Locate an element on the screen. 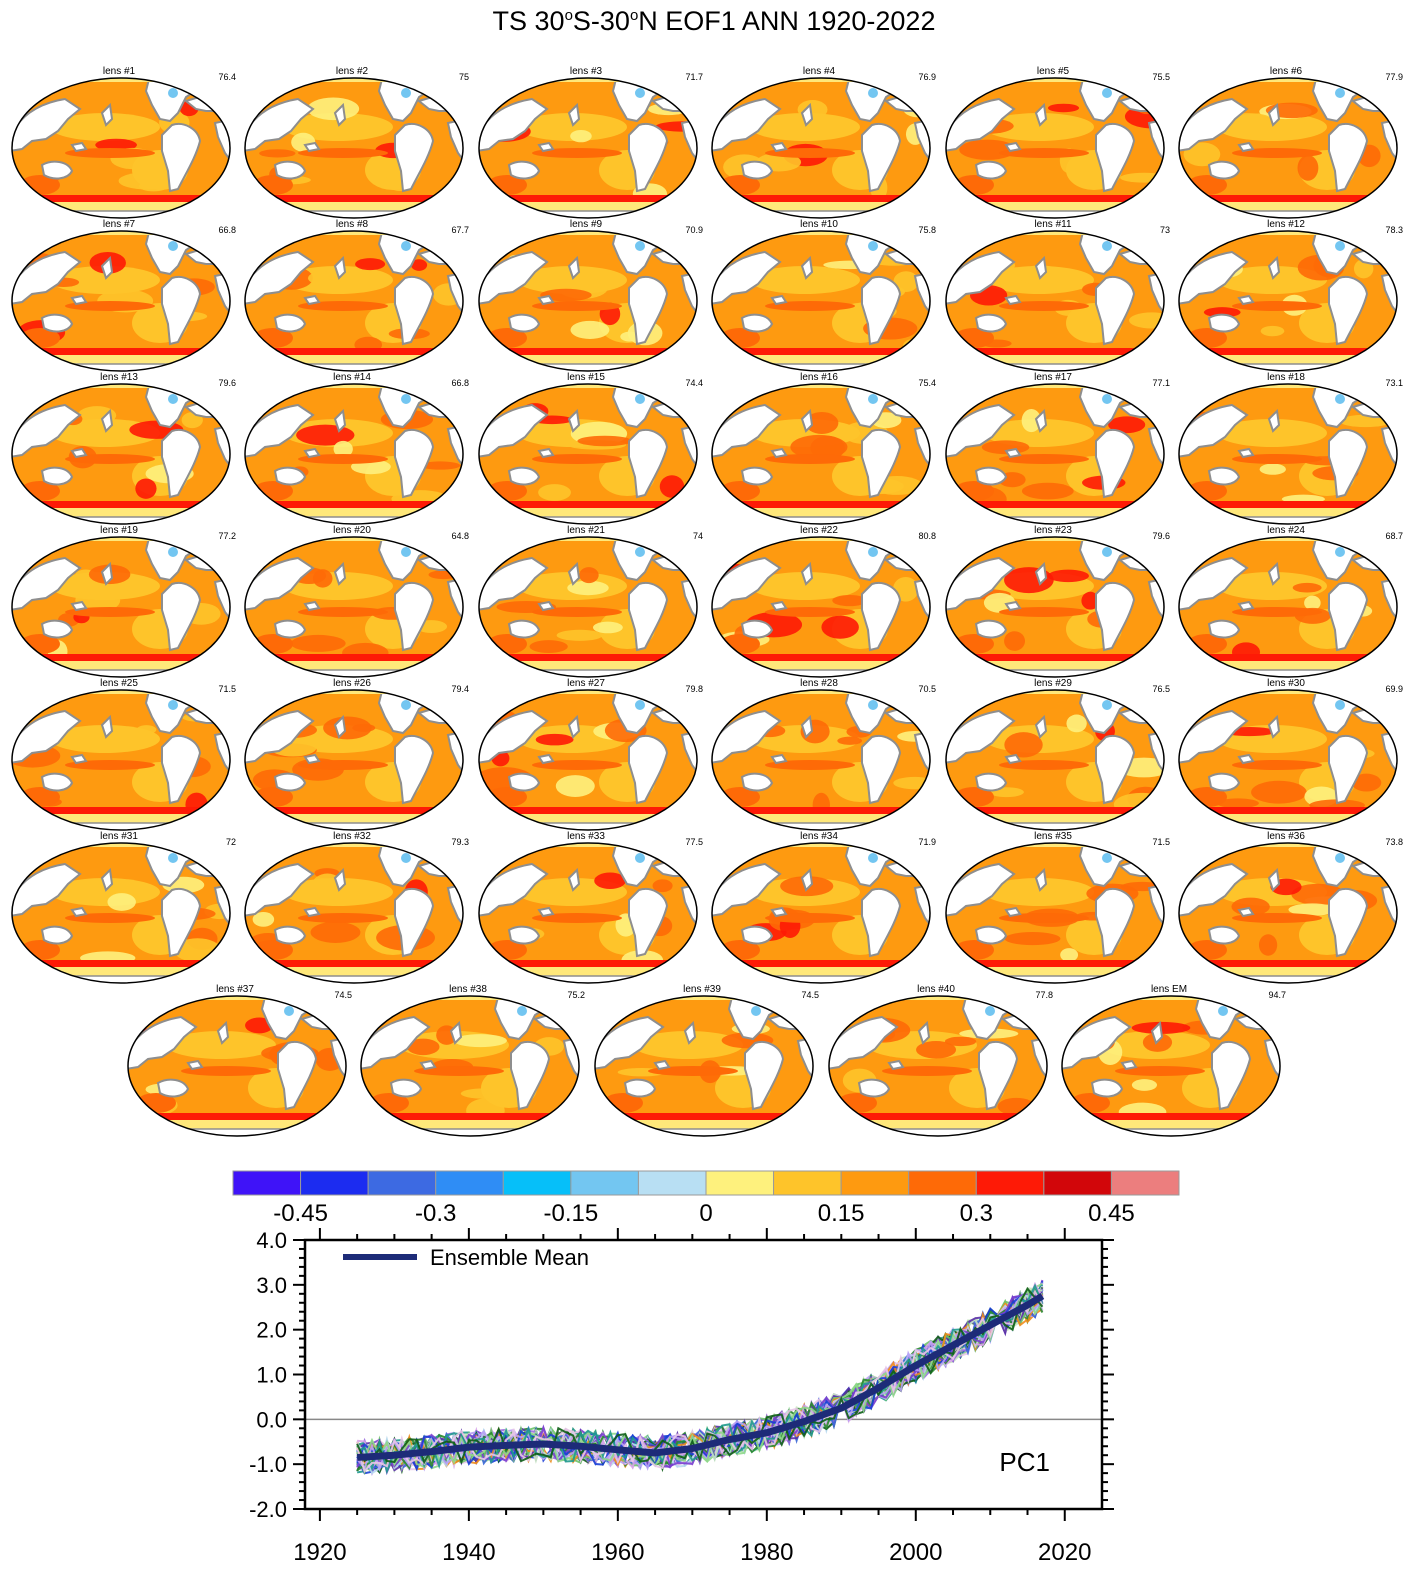  colorbar-tick-label: 0 is located at coordinates (706, 1213).